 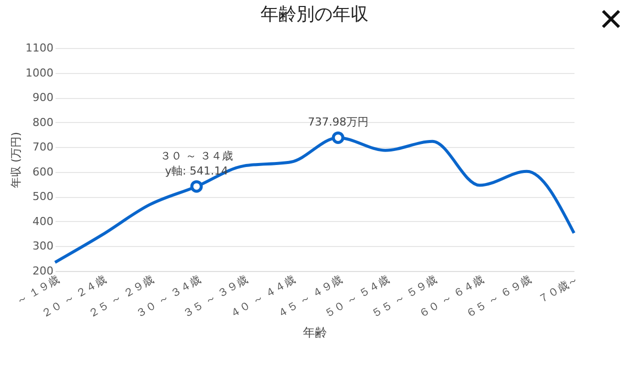 I want to click on x-tick-label: ７０歳～, so click(x=558, y=289).